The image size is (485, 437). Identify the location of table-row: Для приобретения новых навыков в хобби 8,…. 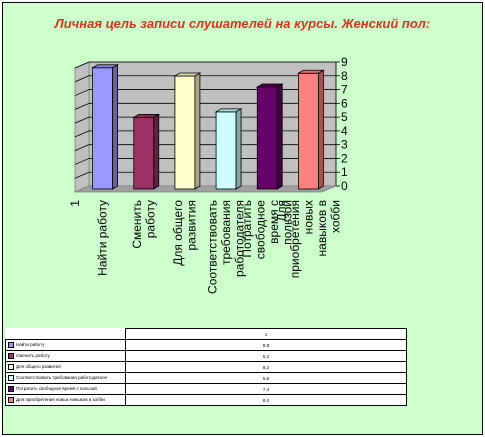
(206, 400).